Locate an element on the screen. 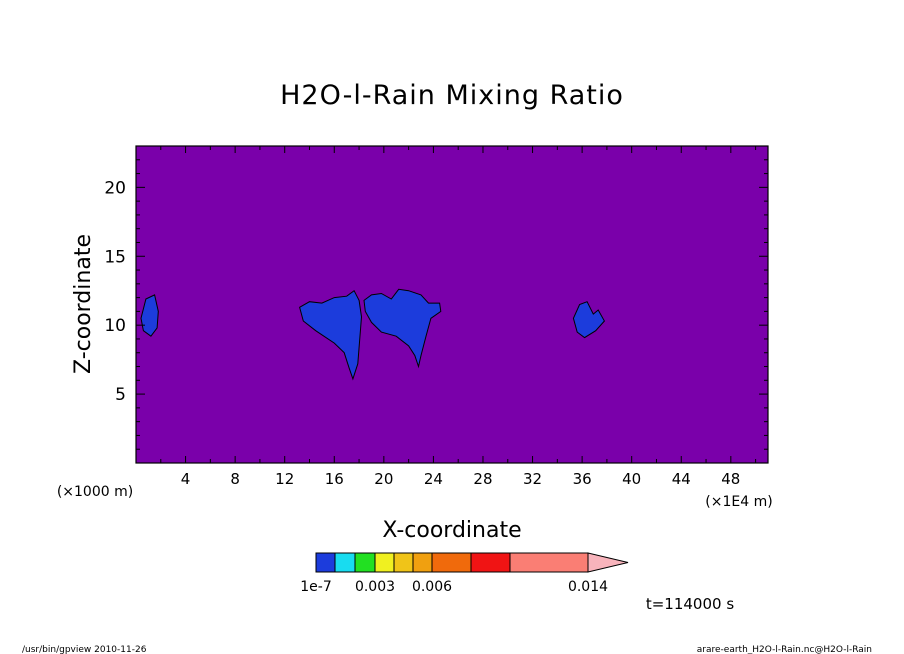 This screenshot has width=904, height=654. y-tick-label: 5 is located at coordinates (120, 395).